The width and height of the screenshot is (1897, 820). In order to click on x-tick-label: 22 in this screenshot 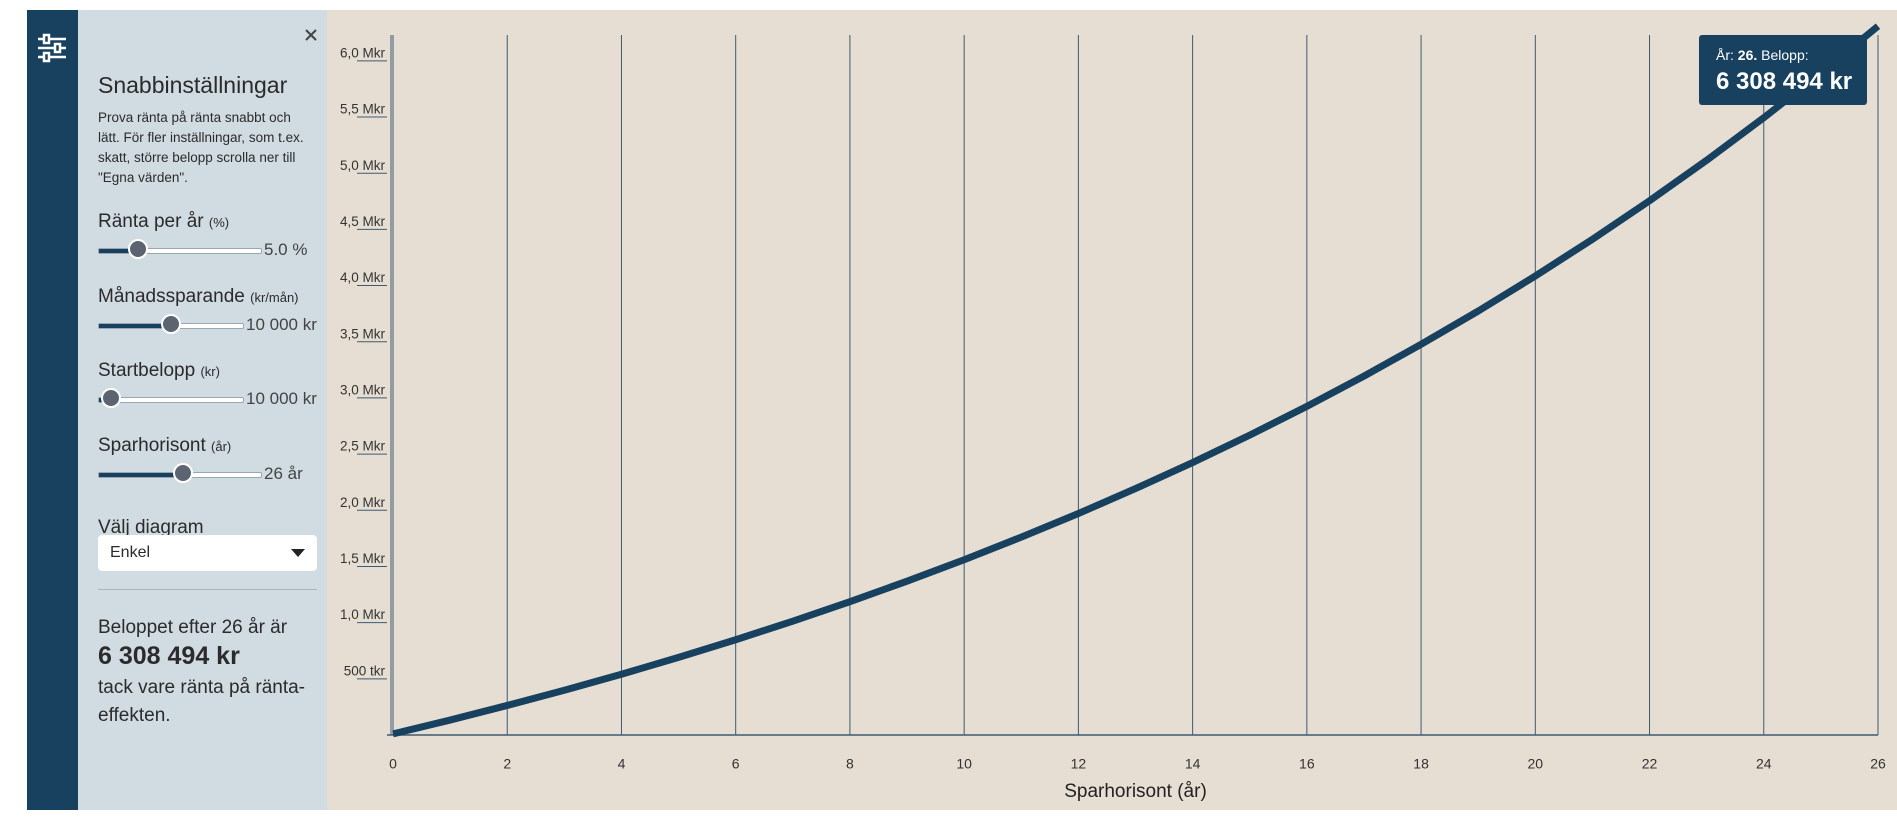, I will do `click(1650, 764)`.